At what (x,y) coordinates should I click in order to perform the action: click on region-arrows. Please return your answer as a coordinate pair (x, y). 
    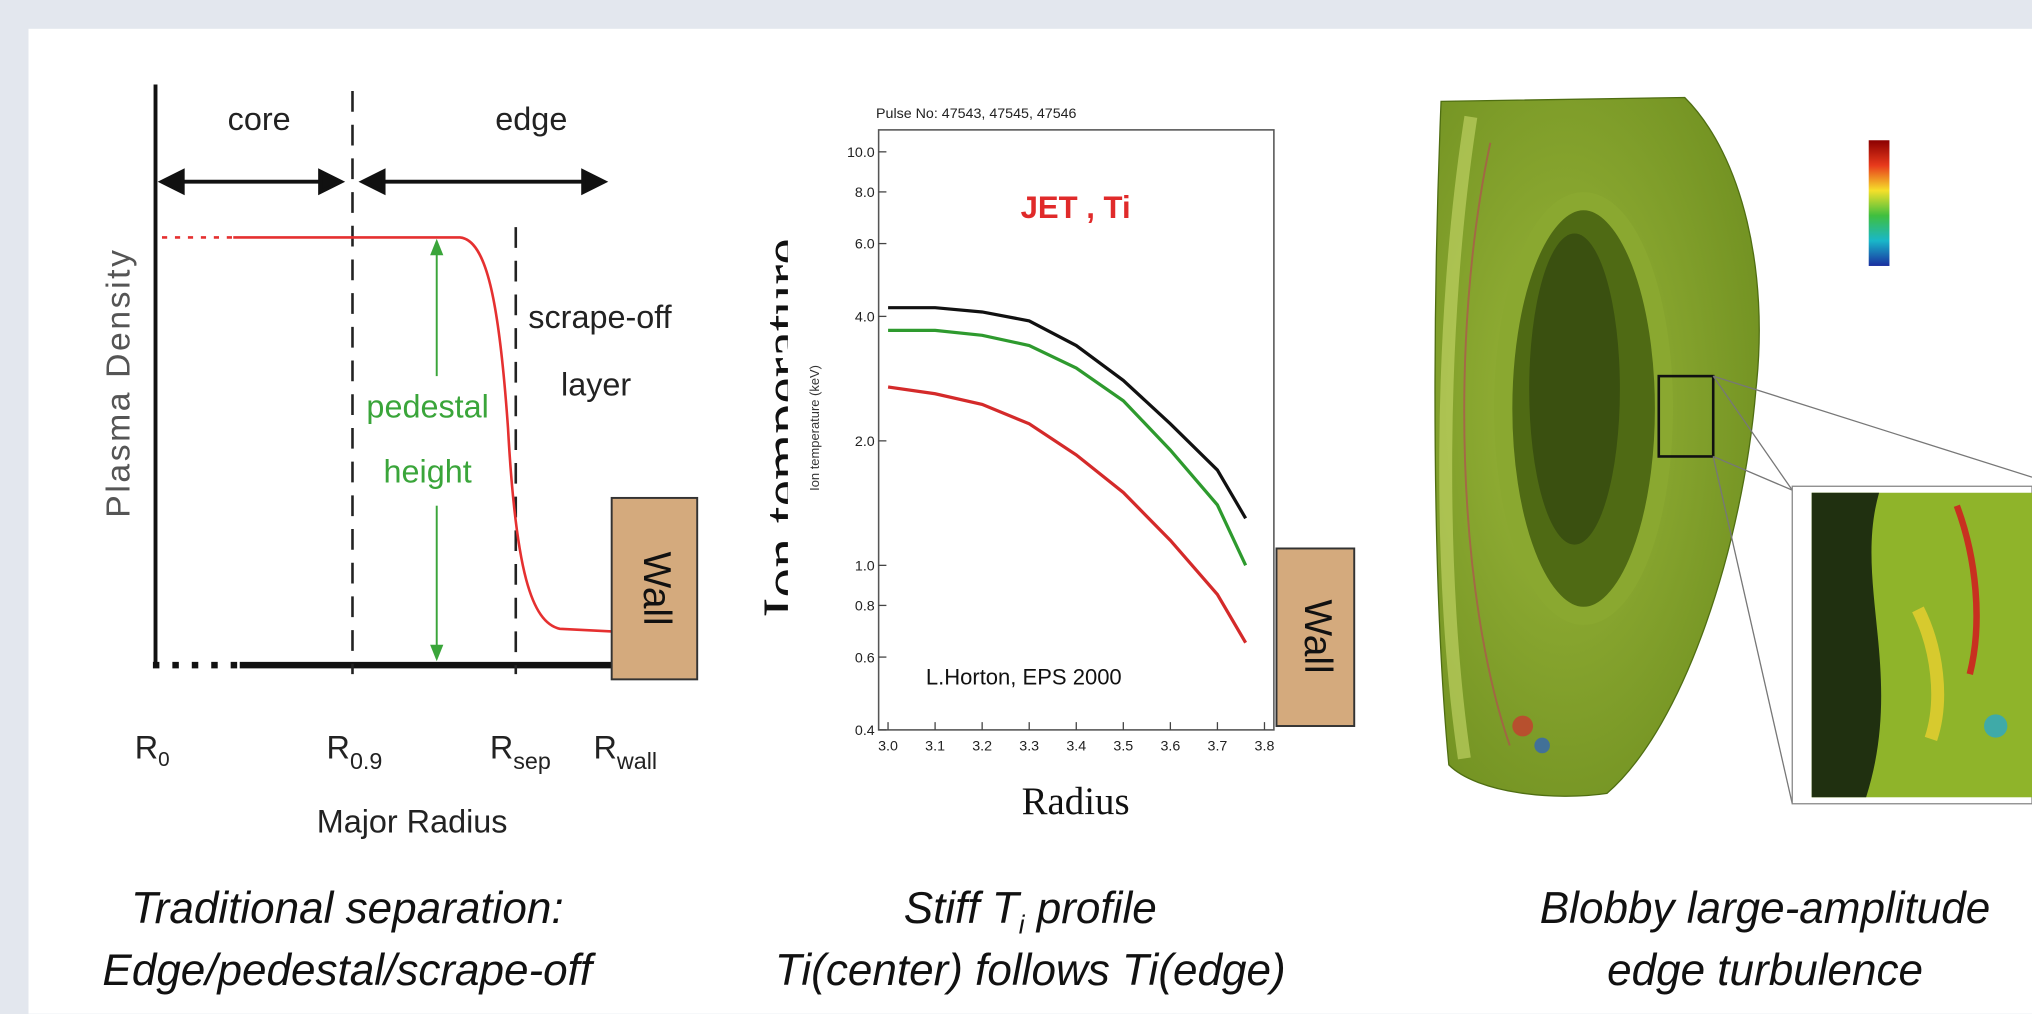
    Looking at the image, I should click on (383, 182).